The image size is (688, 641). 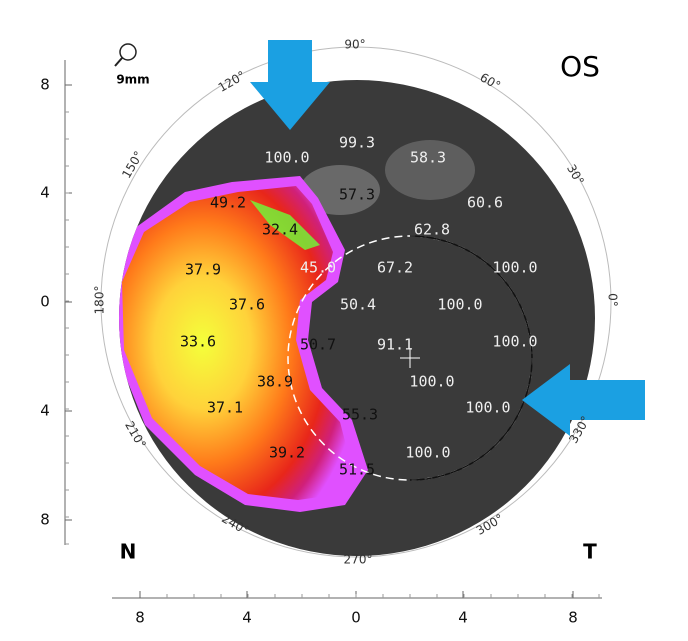 What do you see at coordinates (225, 408) in the screenshot?
I see `region-value: 37.1` at bounding box center [225, 408].